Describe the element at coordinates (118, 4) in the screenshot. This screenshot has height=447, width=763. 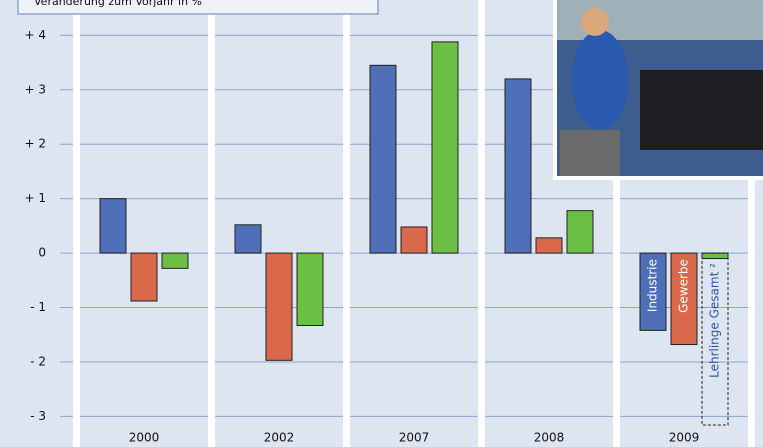
I see `chart-title: Veränderung zum Vorjahr in %` at that location.